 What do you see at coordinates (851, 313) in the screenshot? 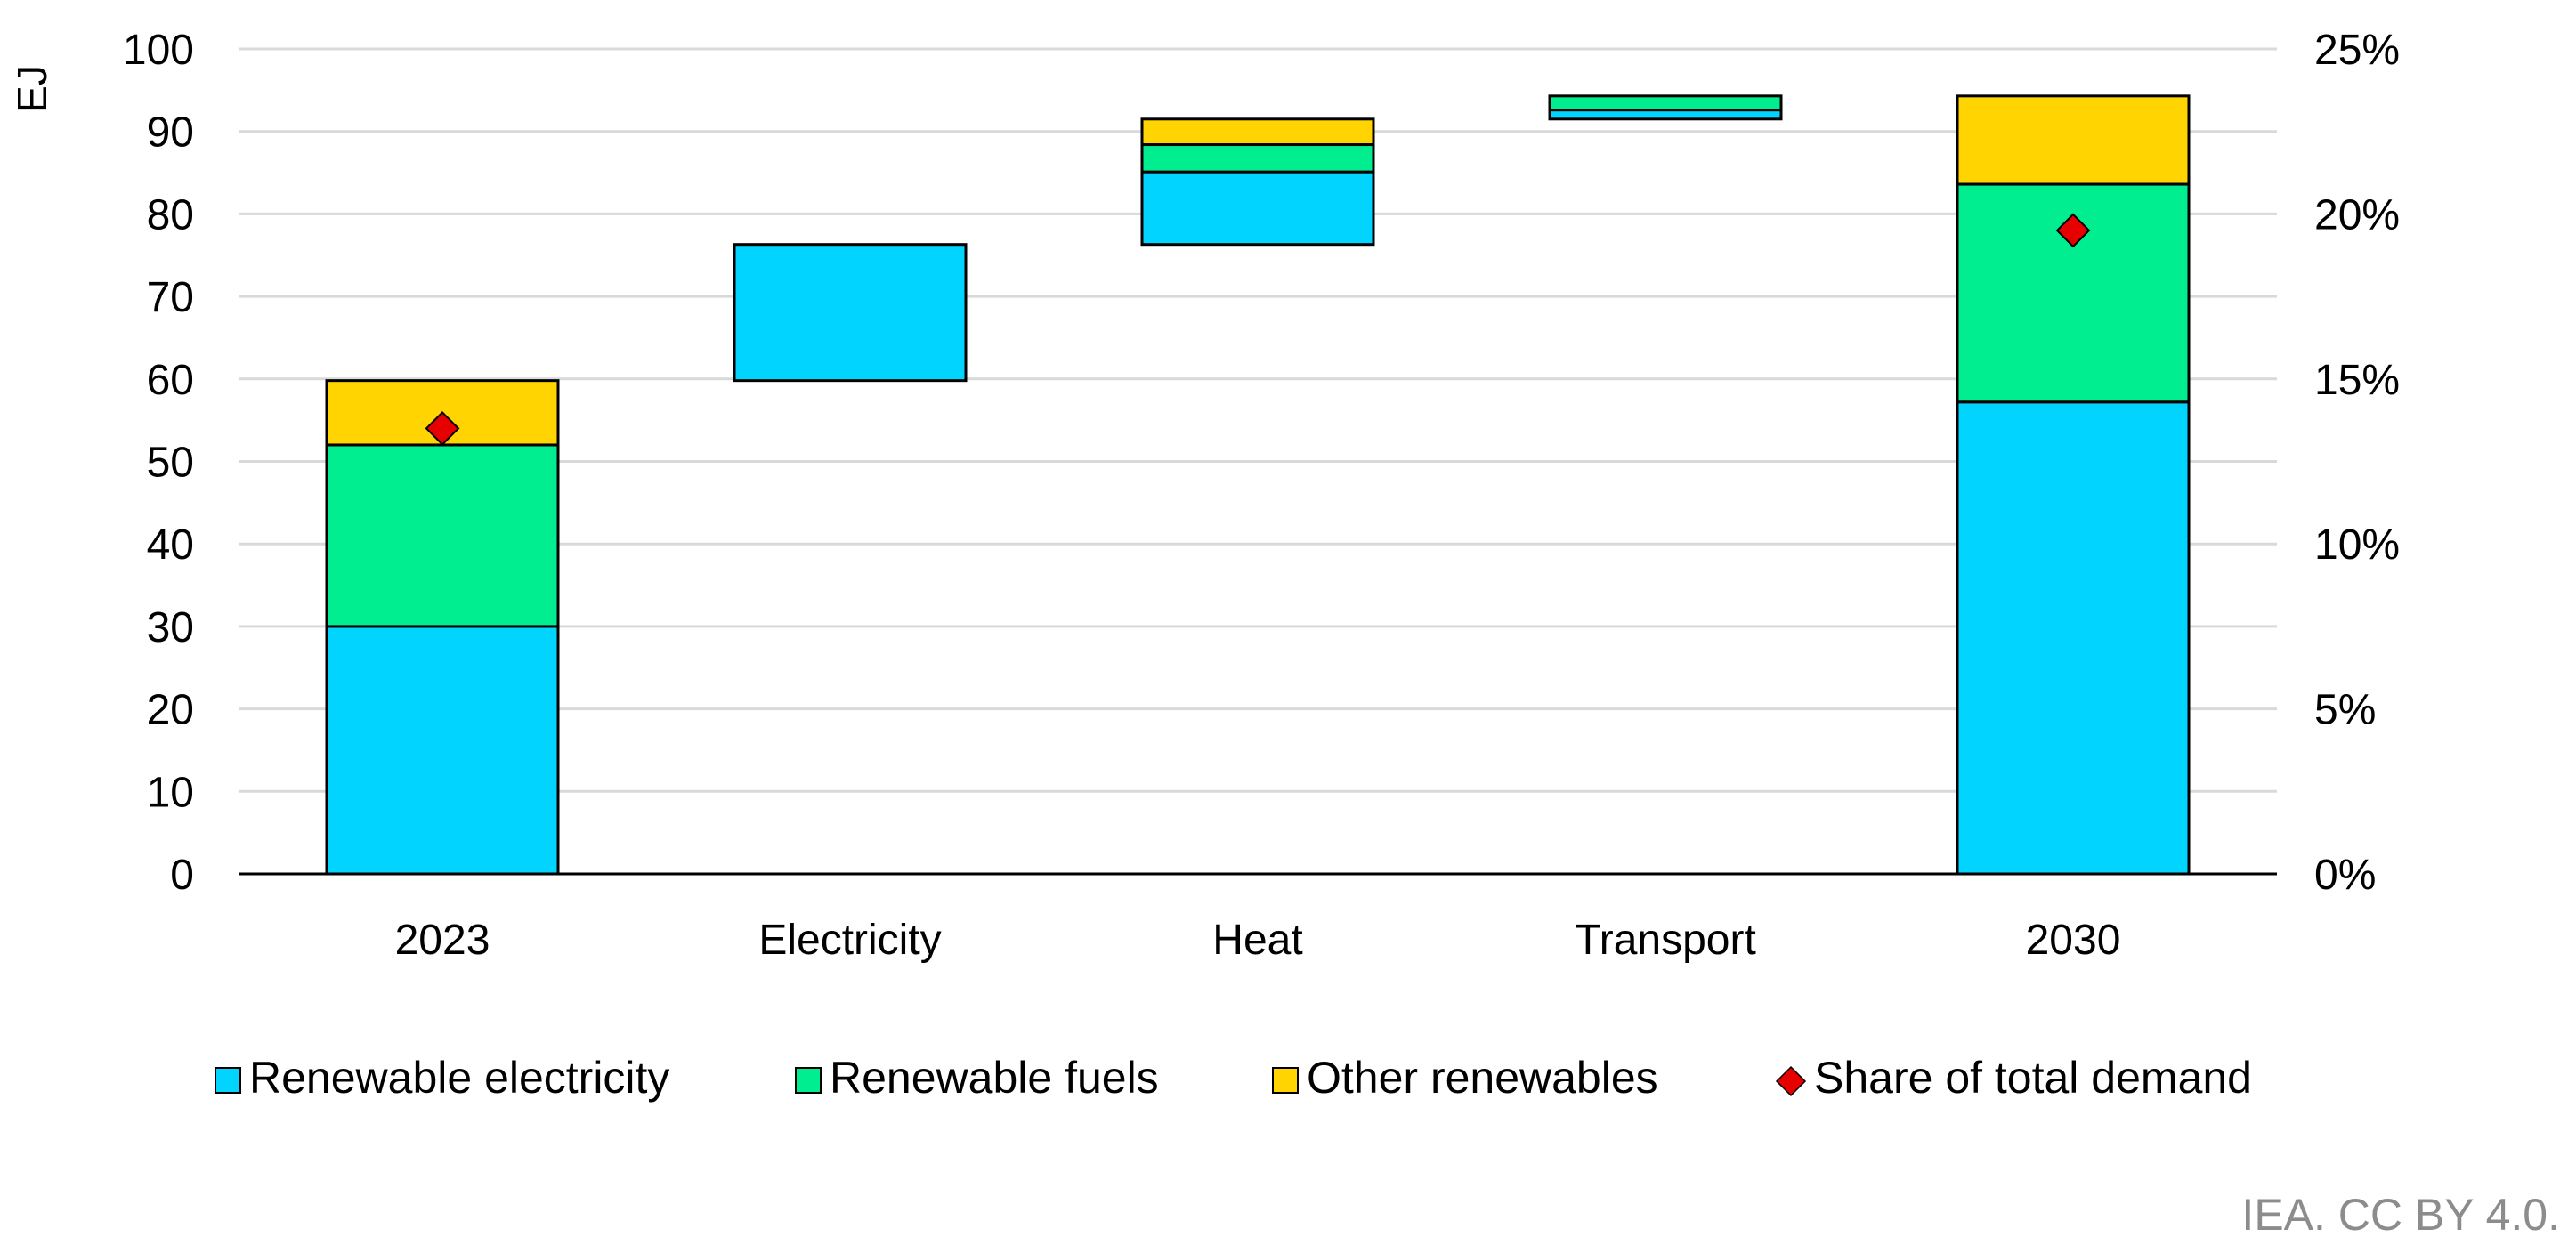
I see `bar-electricity-renewable-electricity` at bounding box center [851, 313].